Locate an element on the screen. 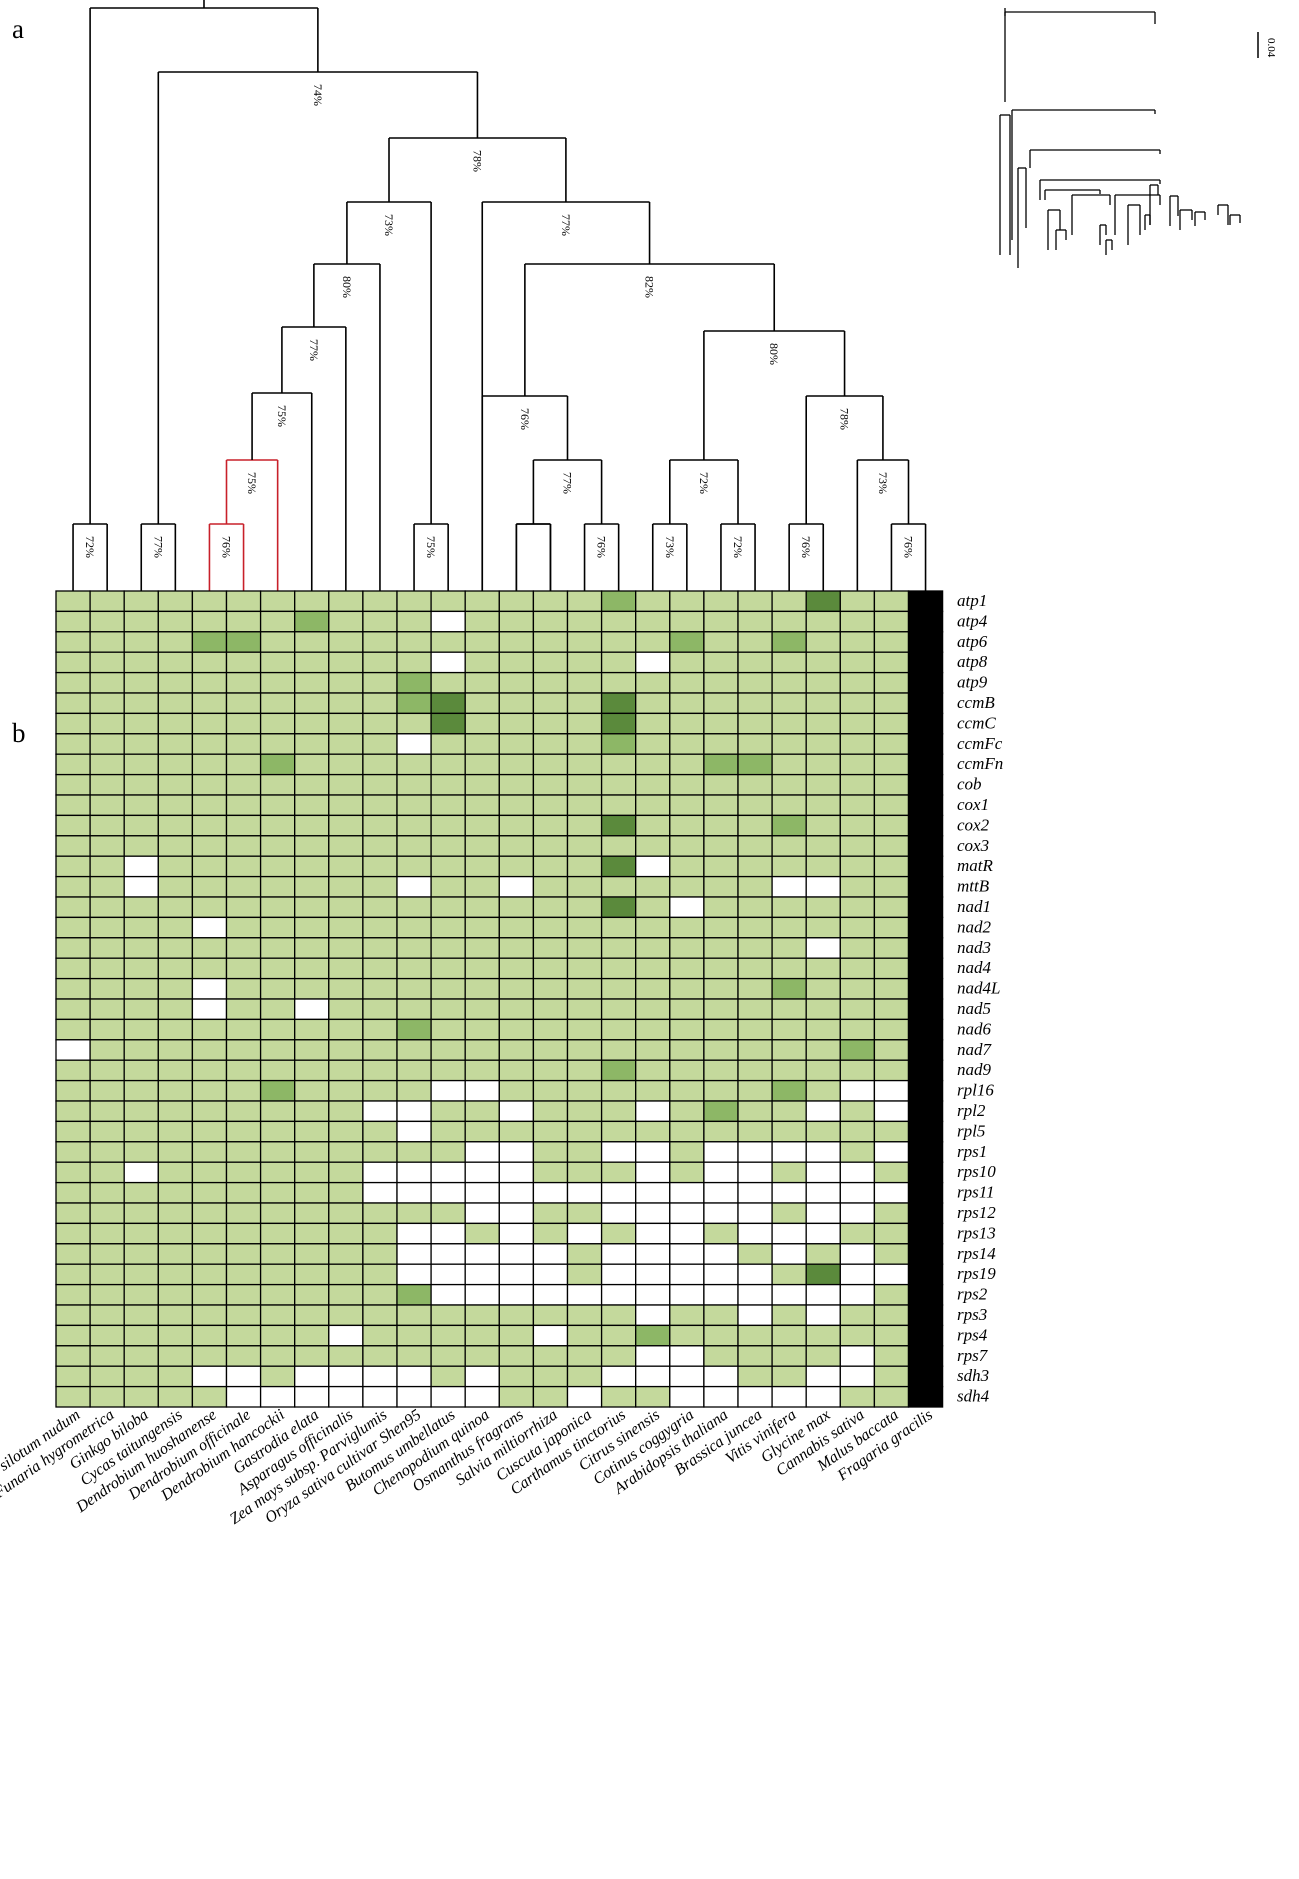 This screenshot has width=1299, height=1879. gene-label: nad2 is located at coordinates (974, 926).